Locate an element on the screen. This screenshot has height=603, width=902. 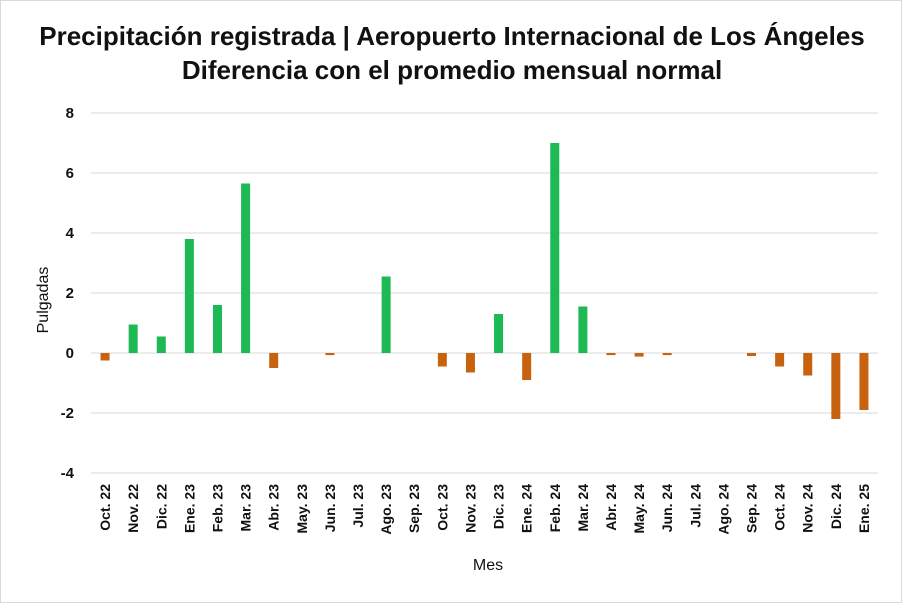
x-tick-label: Abr. 23 is located at coordinates (274, 507).